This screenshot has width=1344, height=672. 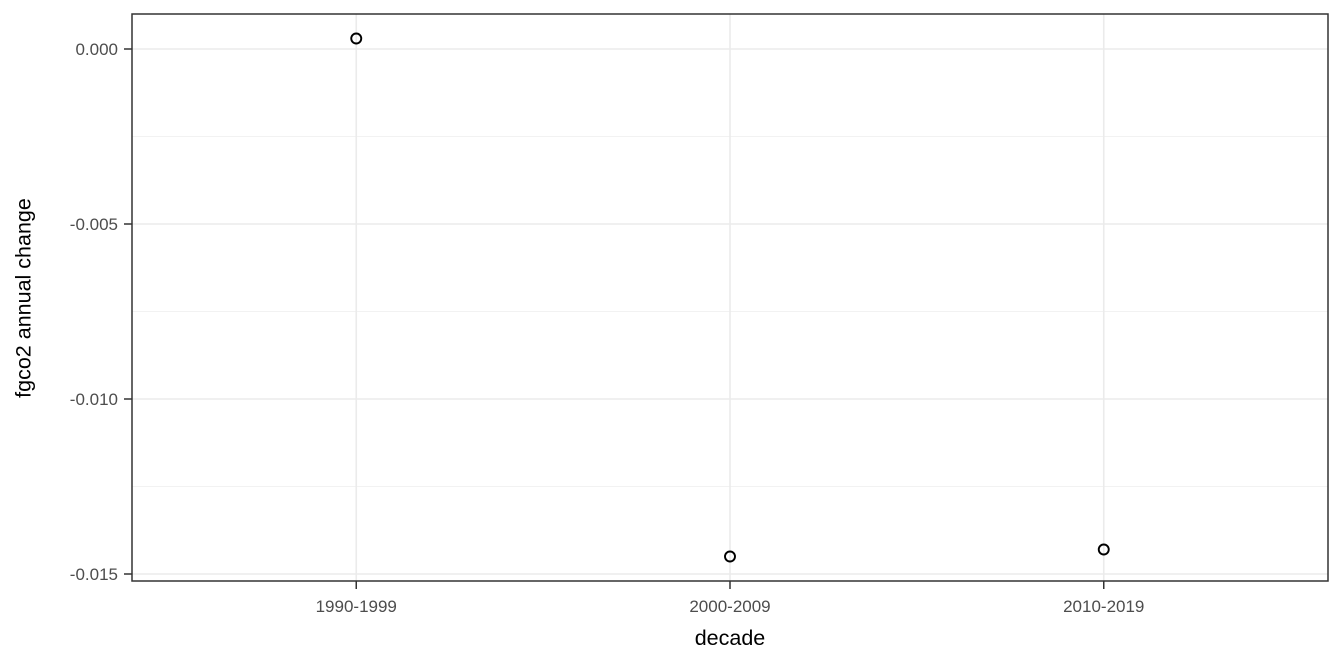 I want to click on y-tick-label: -0.015, so click(x=94, y=574).